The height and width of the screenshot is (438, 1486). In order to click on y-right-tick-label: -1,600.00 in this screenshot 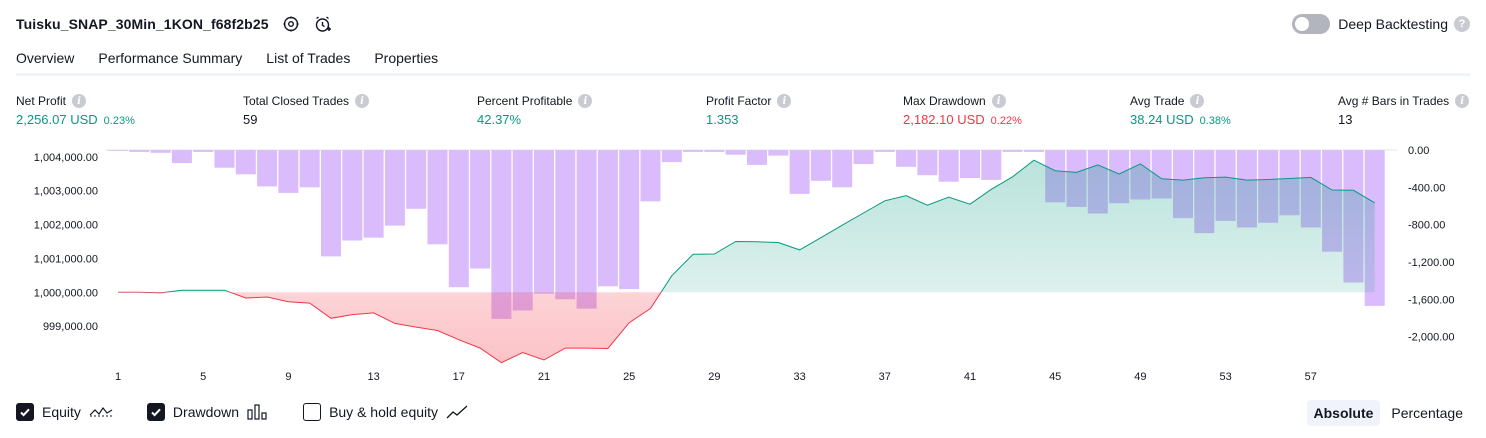, I will do `click(1431, 300)`.